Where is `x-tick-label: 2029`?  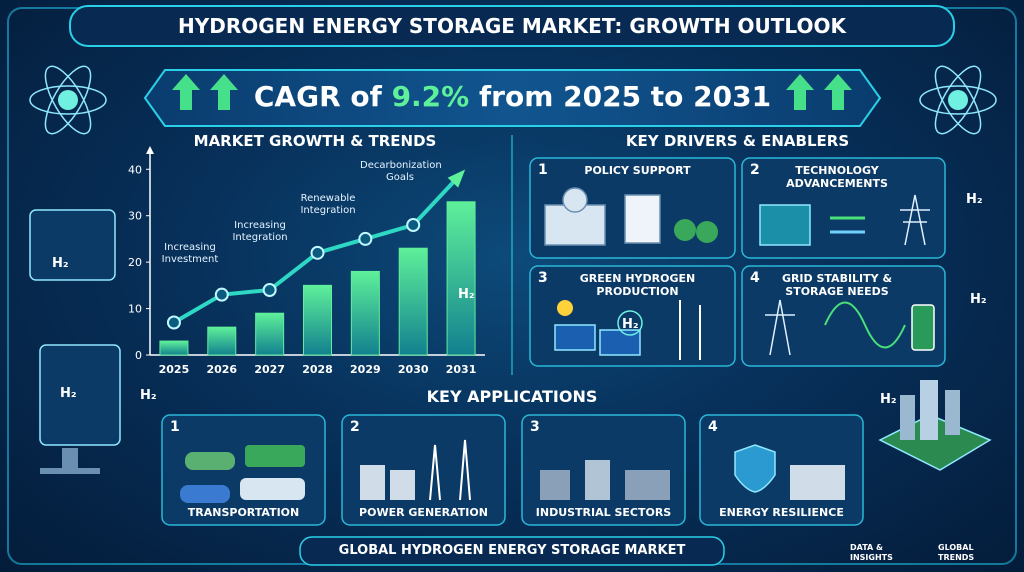
x-tick-label: 2029 is located at coordinates (365, 369).